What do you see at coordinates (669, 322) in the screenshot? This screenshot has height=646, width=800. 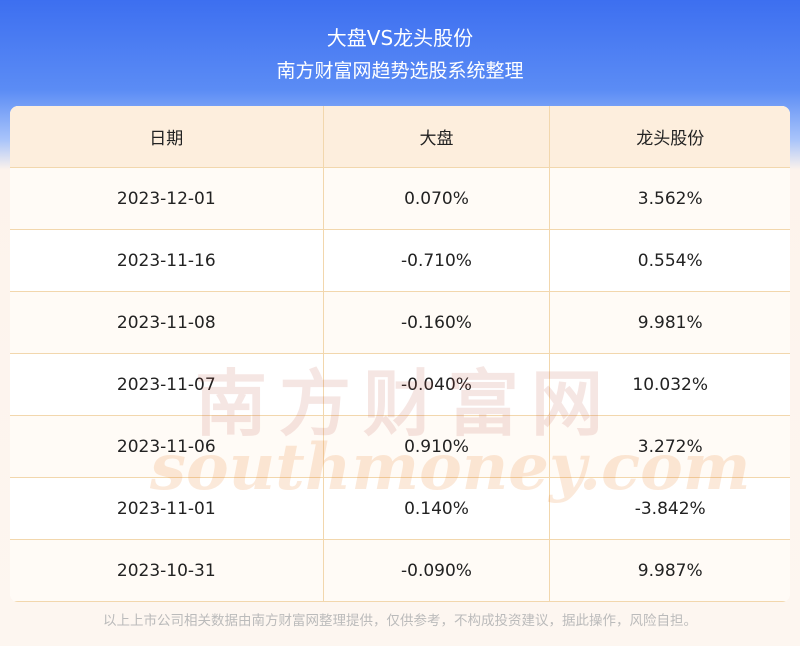 I see `table-cell: 9.981%` at bounding box center [669, 322].